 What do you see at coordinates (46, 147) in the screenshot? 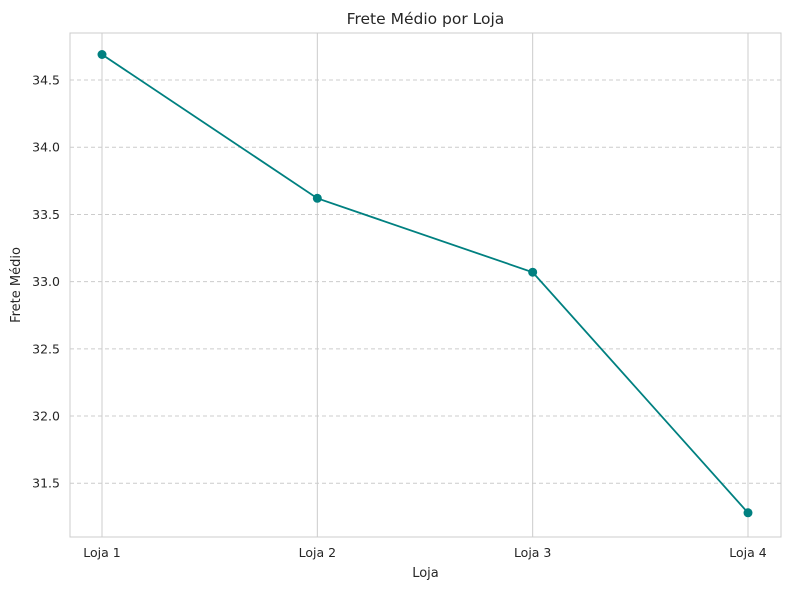
I see `y-tick-label: 34.0` at bounding box center [46, 147].